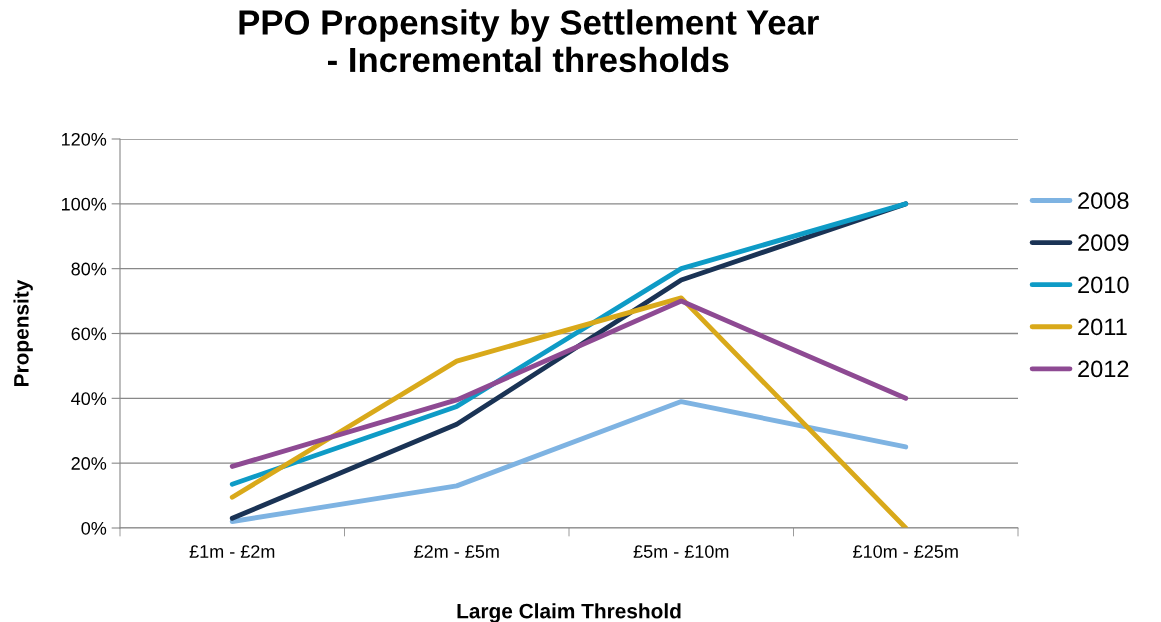 This screenshot has width=1161, height=622. What do you see at coordinates (84, 139) in the screenshot?
I see `y-tick-label: 120%` at bounding box center [84, 139].